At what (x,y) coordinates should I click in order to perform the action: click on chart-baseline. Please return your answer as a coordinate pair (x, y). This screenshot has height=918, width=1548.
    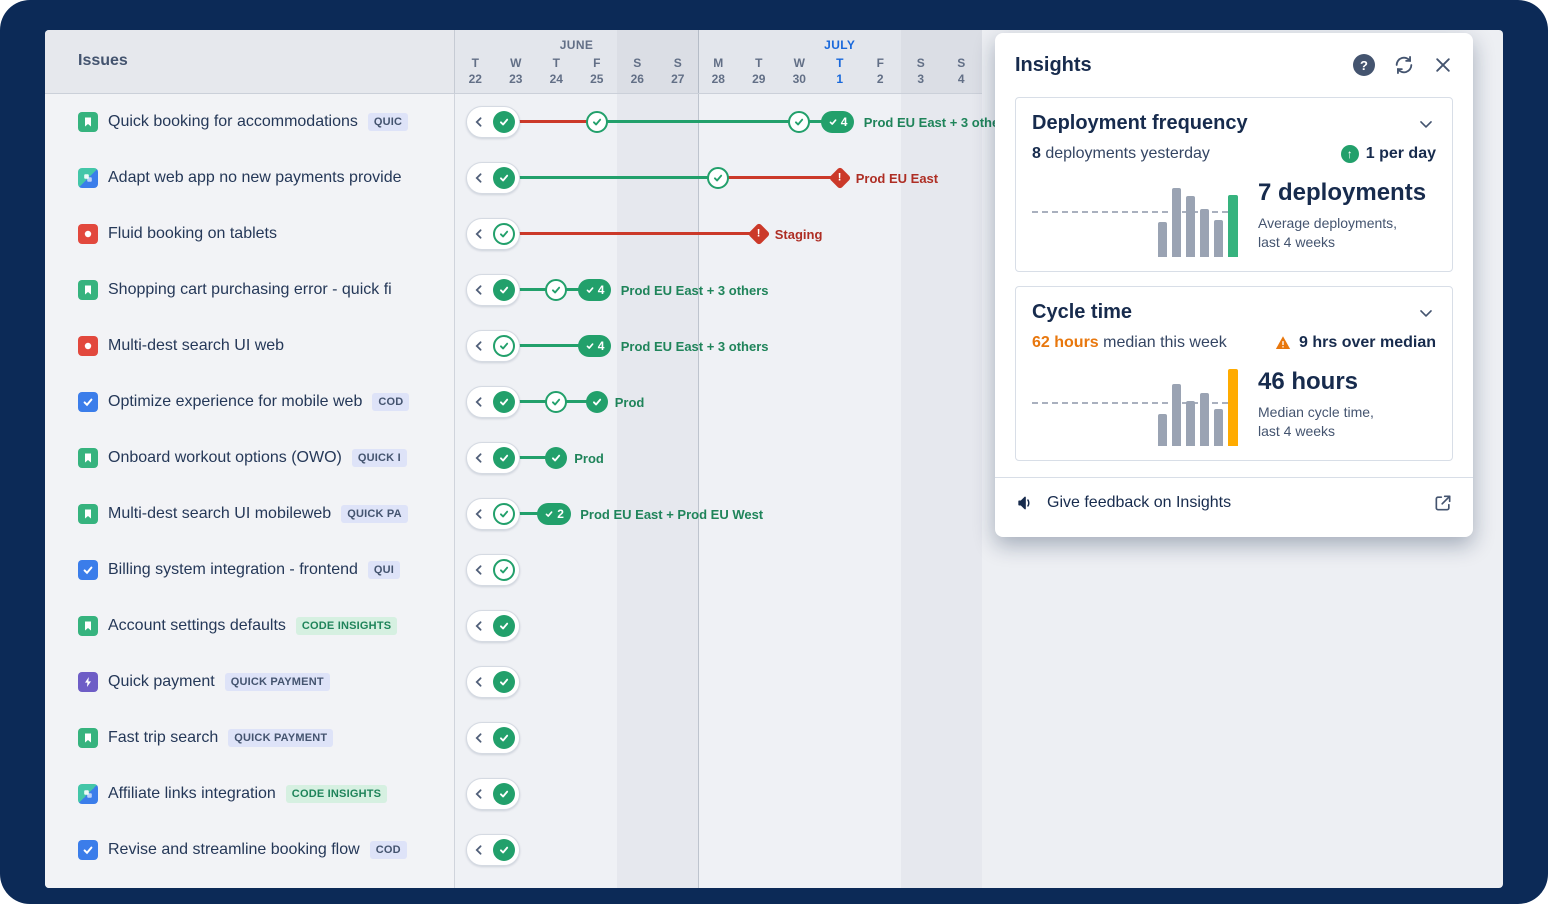
    Looking at the image, I should click on (1135, 212).